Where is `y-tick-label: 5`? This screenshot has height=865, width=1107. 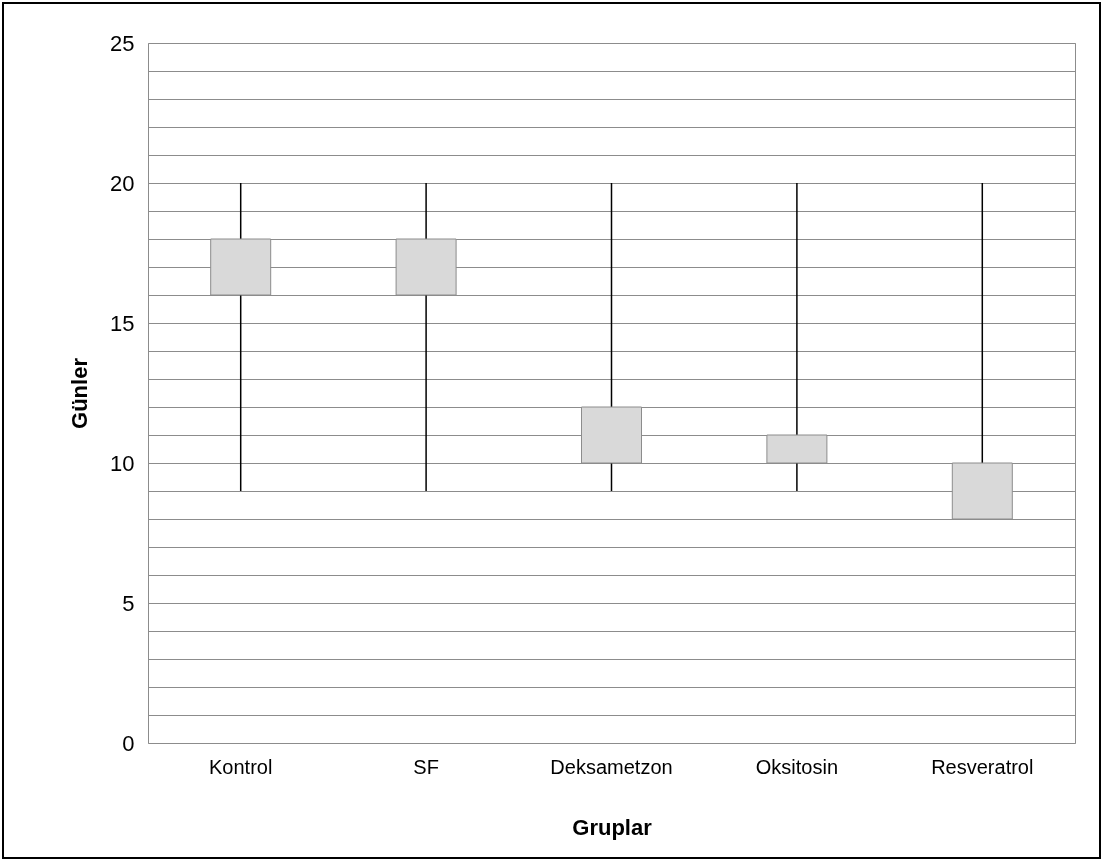
y-tick-label: 5 is located at coordinates (128, 603).